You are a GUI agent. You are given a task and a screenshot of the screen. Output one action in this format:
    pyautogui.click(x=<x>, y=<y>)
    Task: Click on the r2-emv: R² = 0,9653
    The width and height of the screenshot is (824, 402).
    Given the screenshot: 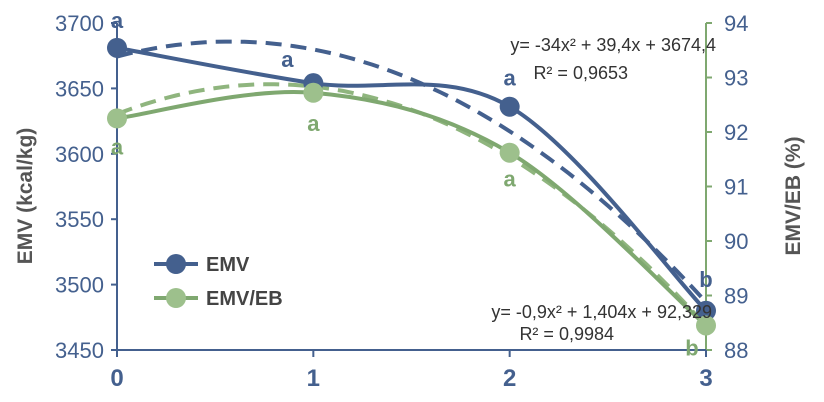 What is the action you would take?
    pyautogui.click(x=580, y=73)
    